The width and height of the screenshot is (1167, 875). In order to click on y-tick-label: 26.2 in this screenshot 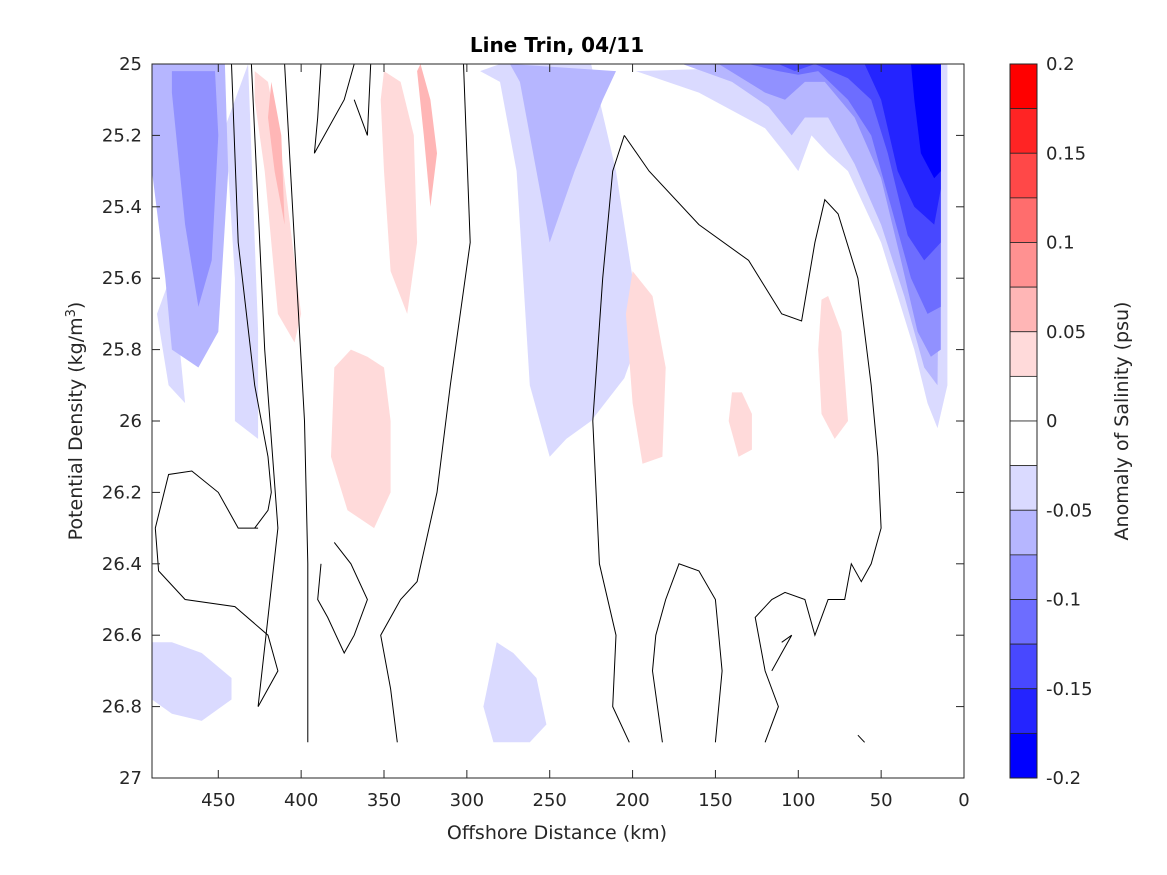, I will do `click(122, 492)`.